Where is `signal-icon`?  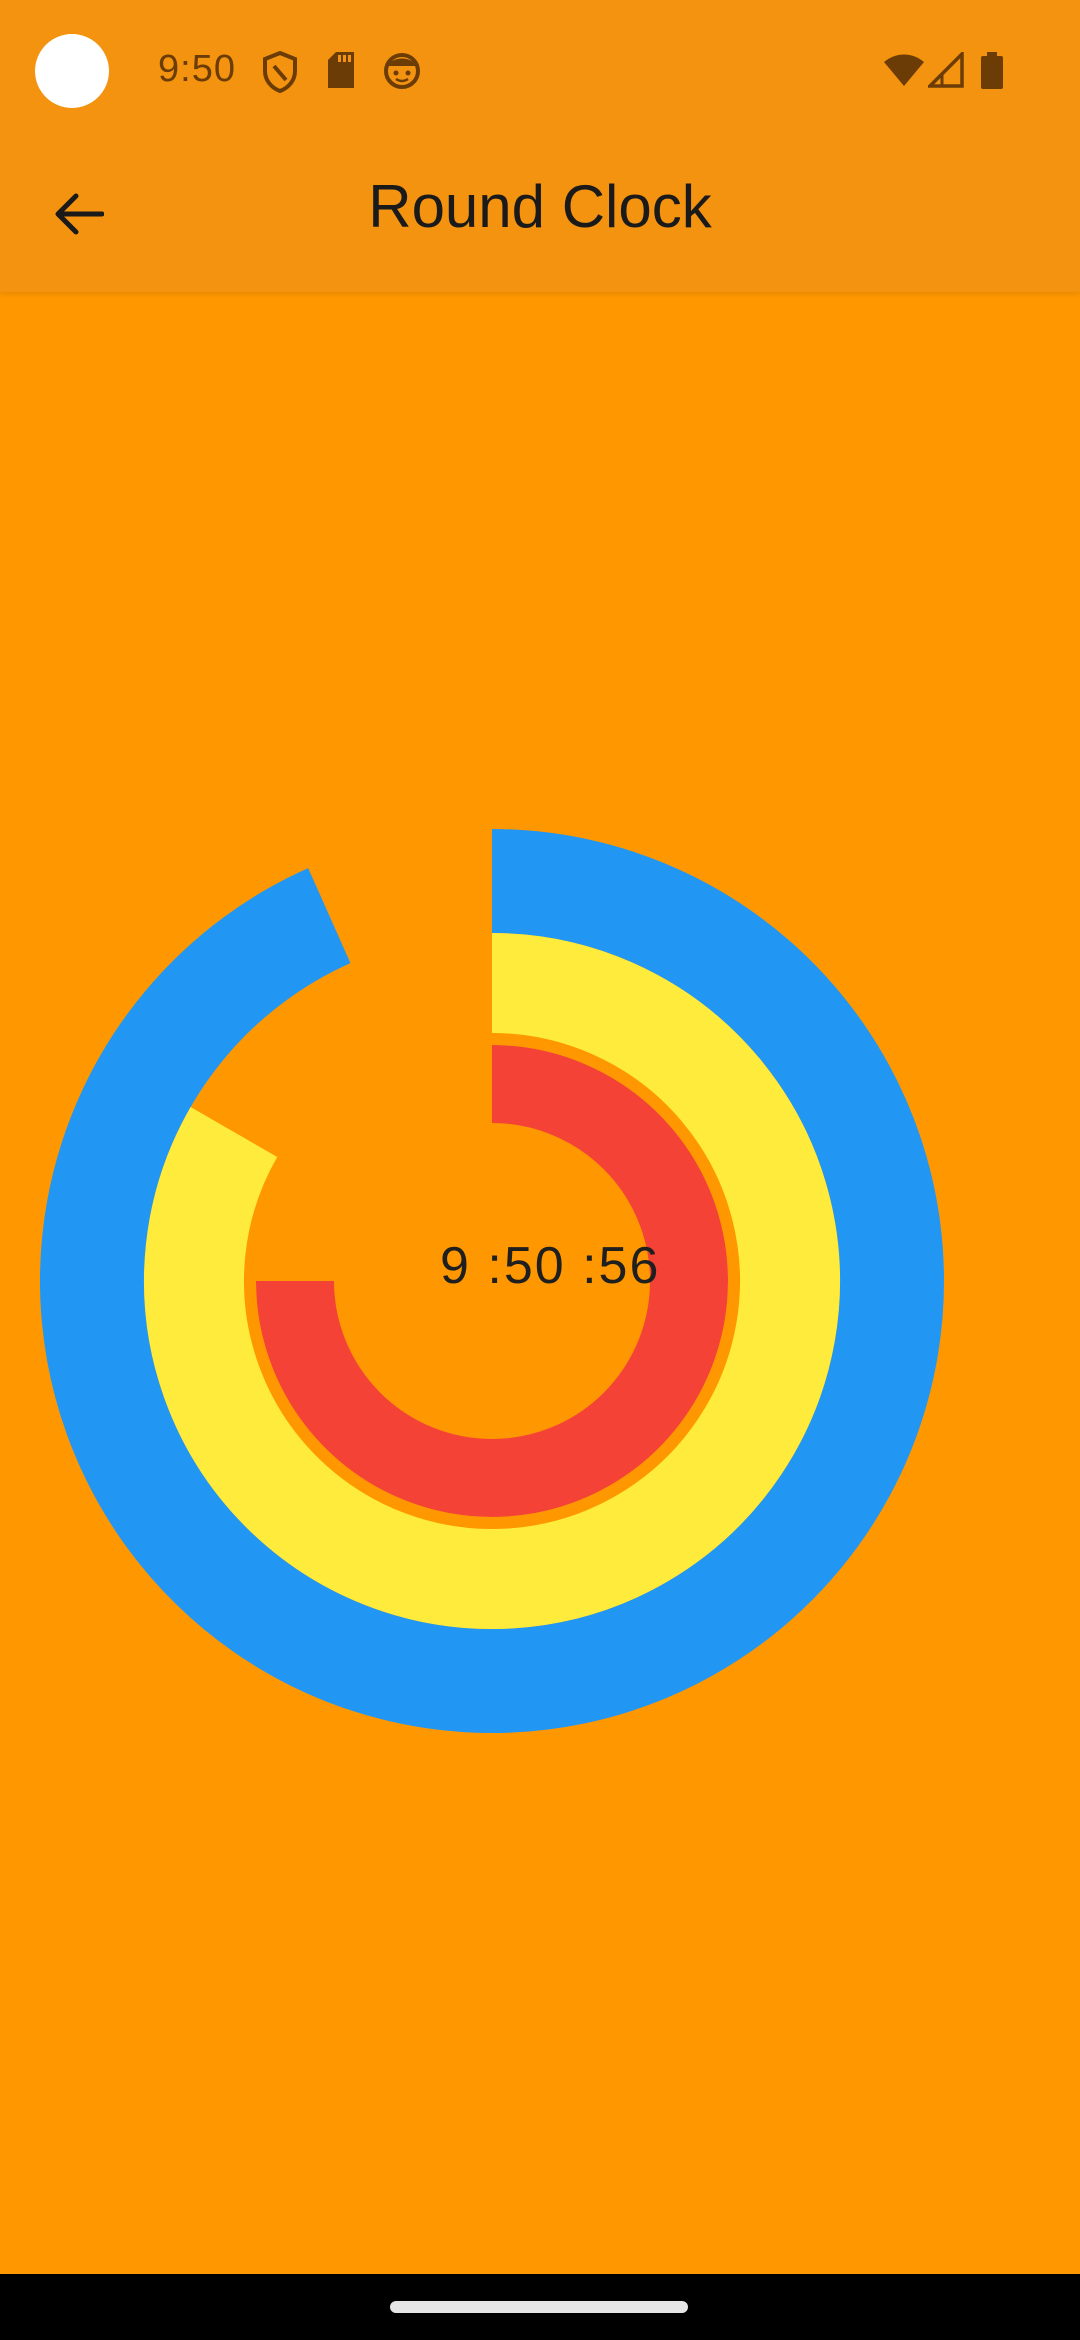 signal-icon is located at coordinates (946, 72).